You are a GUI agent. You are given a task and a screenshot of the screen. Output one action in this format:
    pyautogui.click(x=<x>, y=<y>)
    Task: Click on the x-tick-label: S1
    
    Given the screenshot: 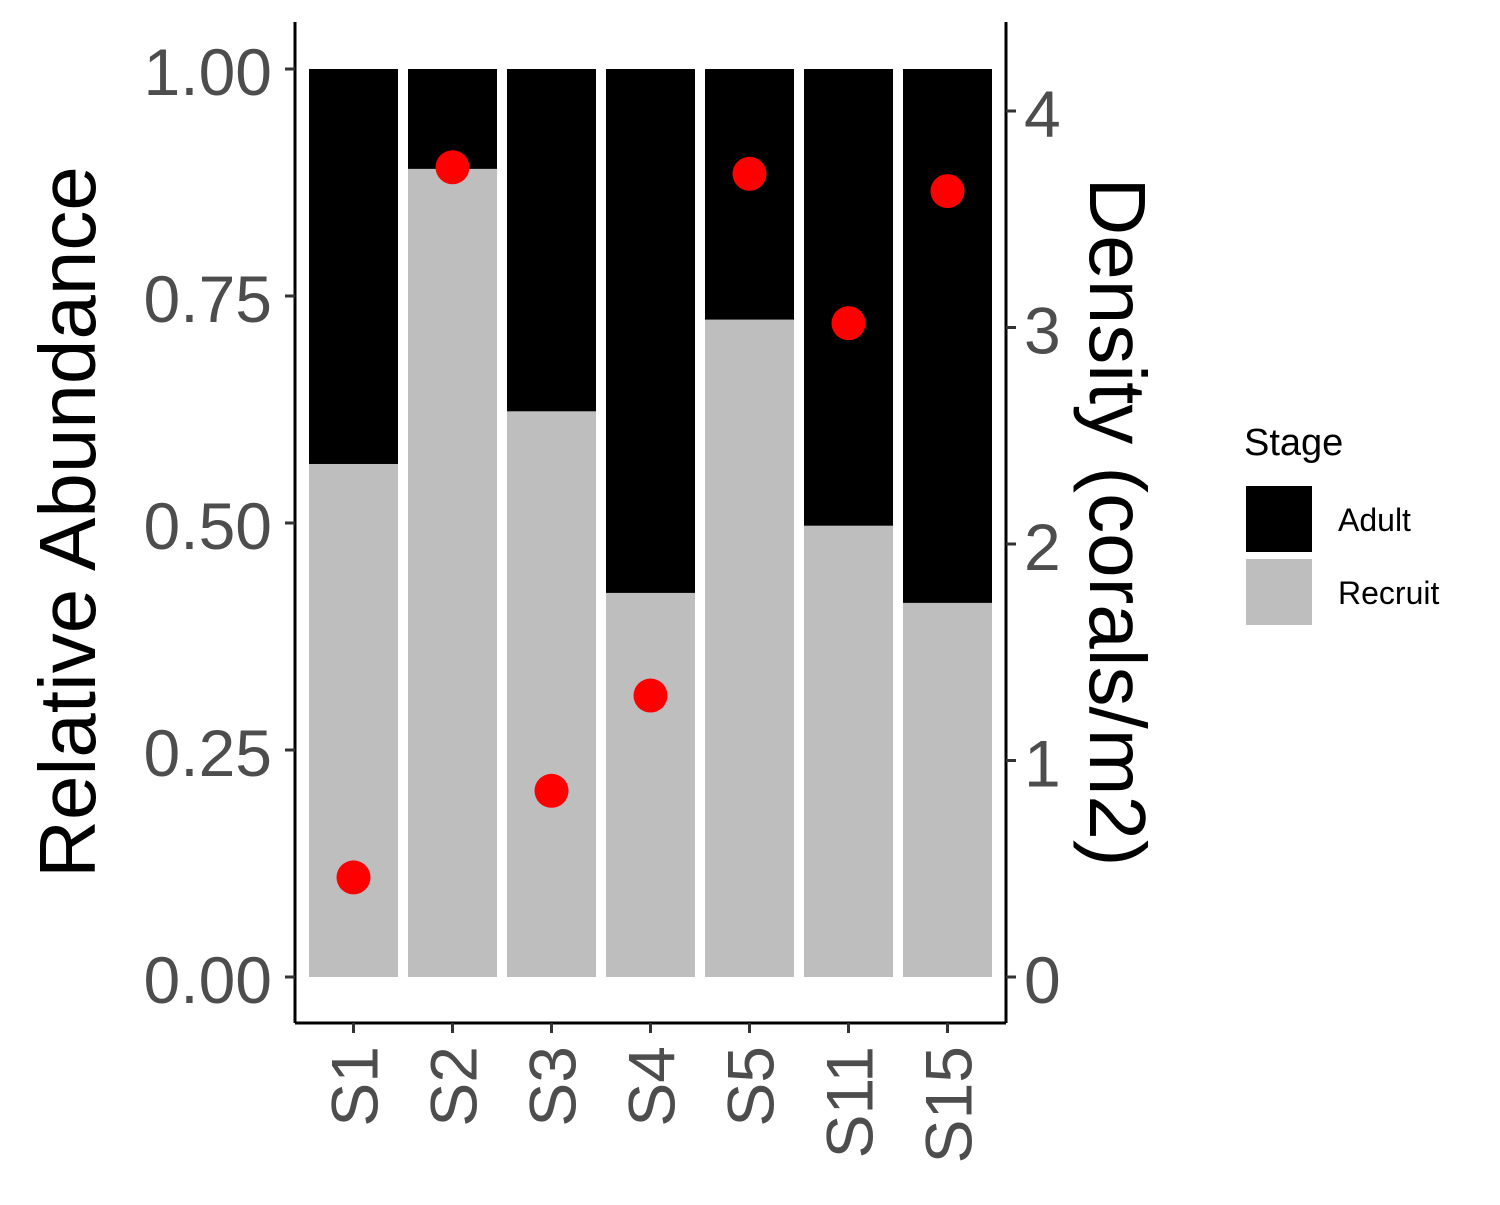 What is the action you would take?
    pyautogui.click(x=355, y=1086)
    